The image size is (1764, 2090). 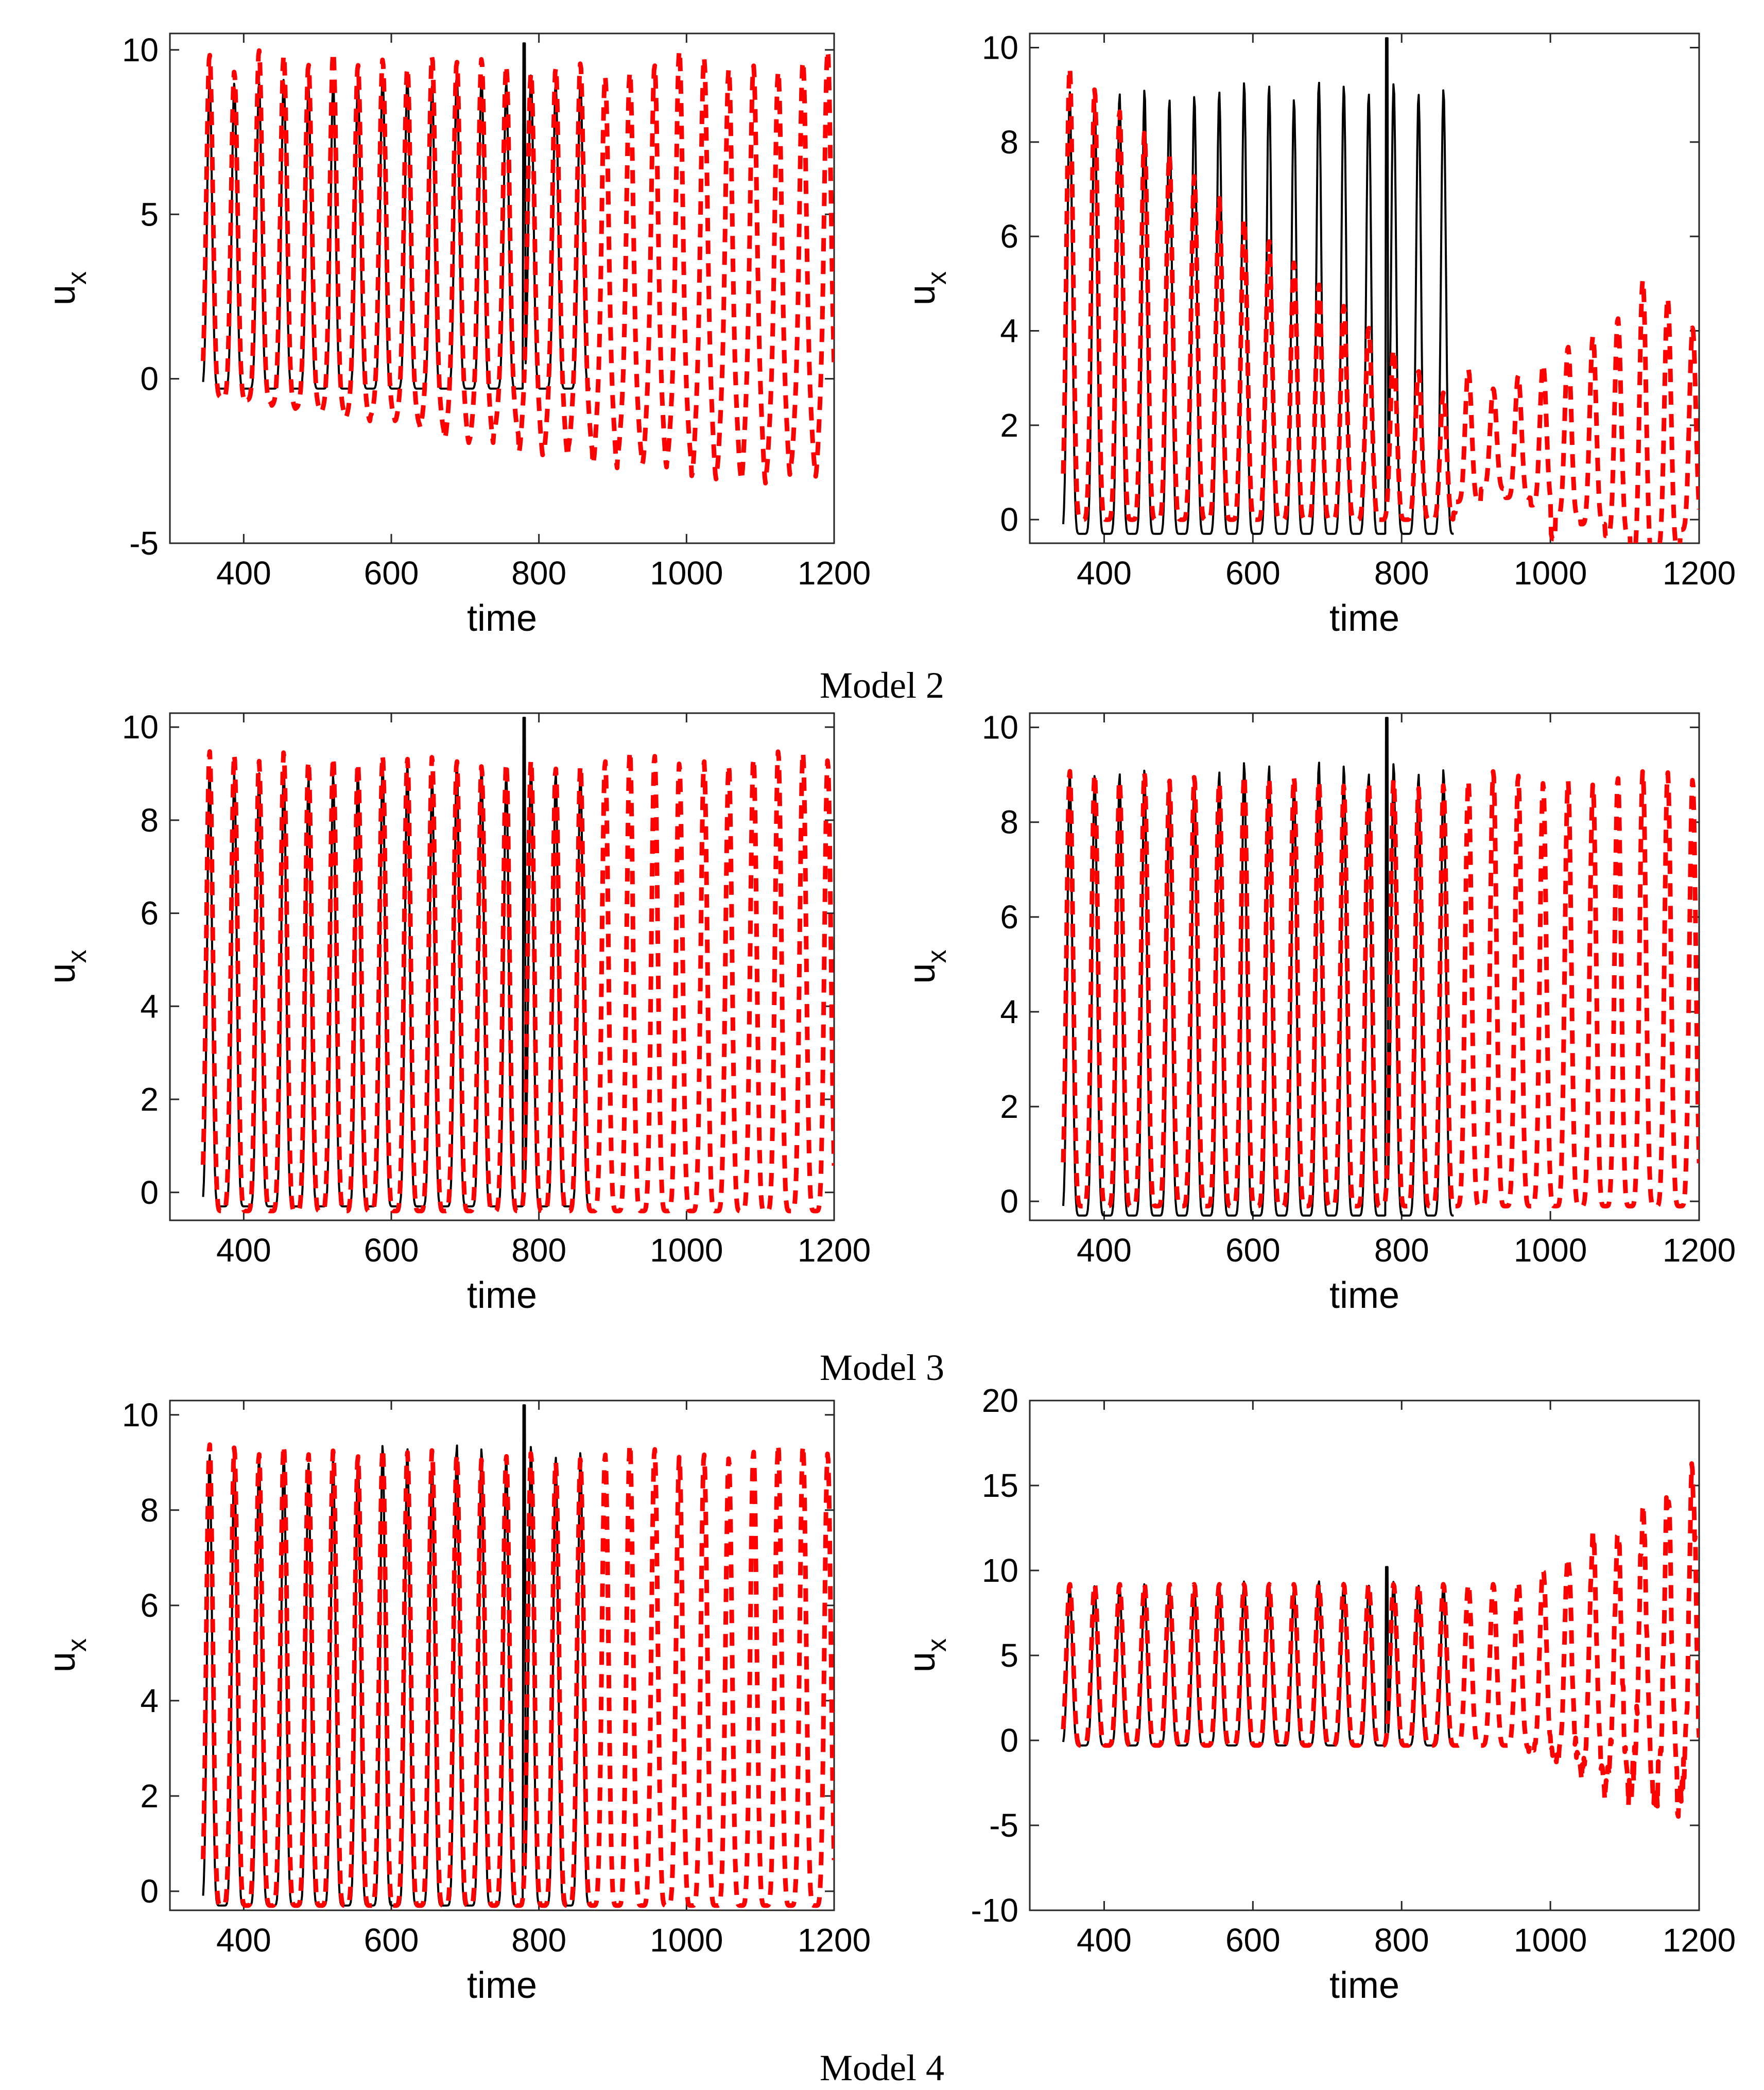 I want to click on y-tick-label: 15, so click(x=1000, y=1485).